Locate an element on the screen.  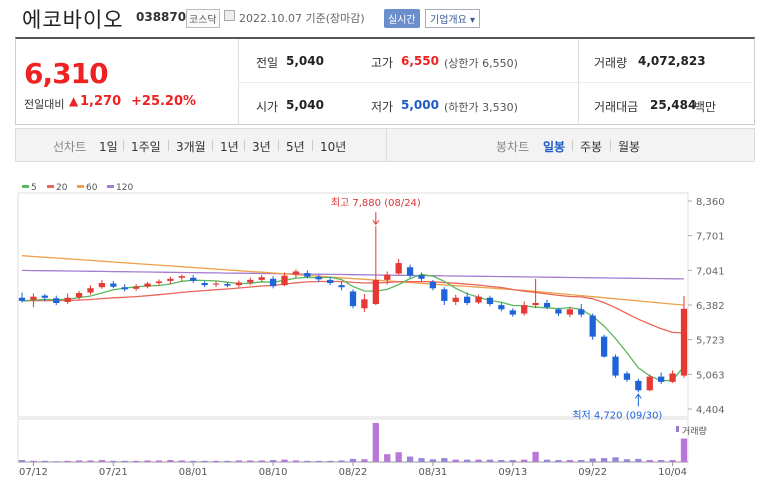
line-3month: 3개월 is located at coordinates (191, 147).